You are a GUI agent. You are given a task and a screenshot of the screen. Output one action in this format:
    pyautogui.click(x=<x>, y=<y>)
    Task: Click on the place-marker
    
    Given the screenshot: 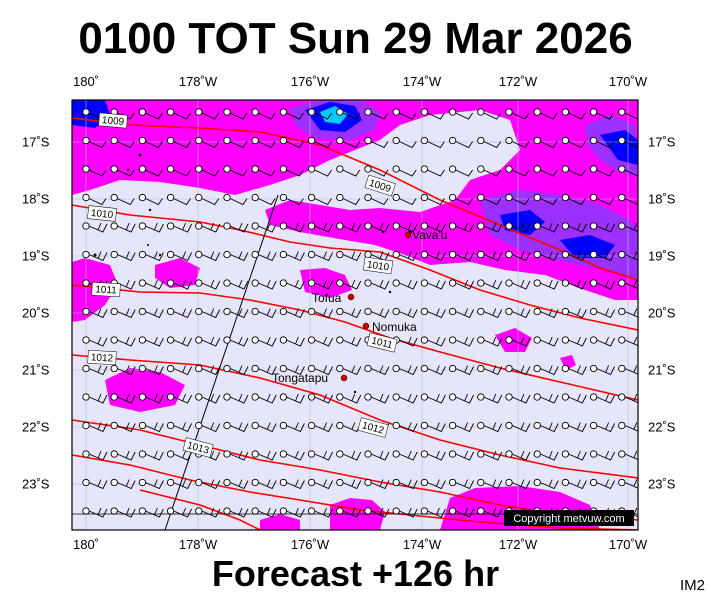 What is the action you would take?
    pyautogui.click(x=351, y=297)
    